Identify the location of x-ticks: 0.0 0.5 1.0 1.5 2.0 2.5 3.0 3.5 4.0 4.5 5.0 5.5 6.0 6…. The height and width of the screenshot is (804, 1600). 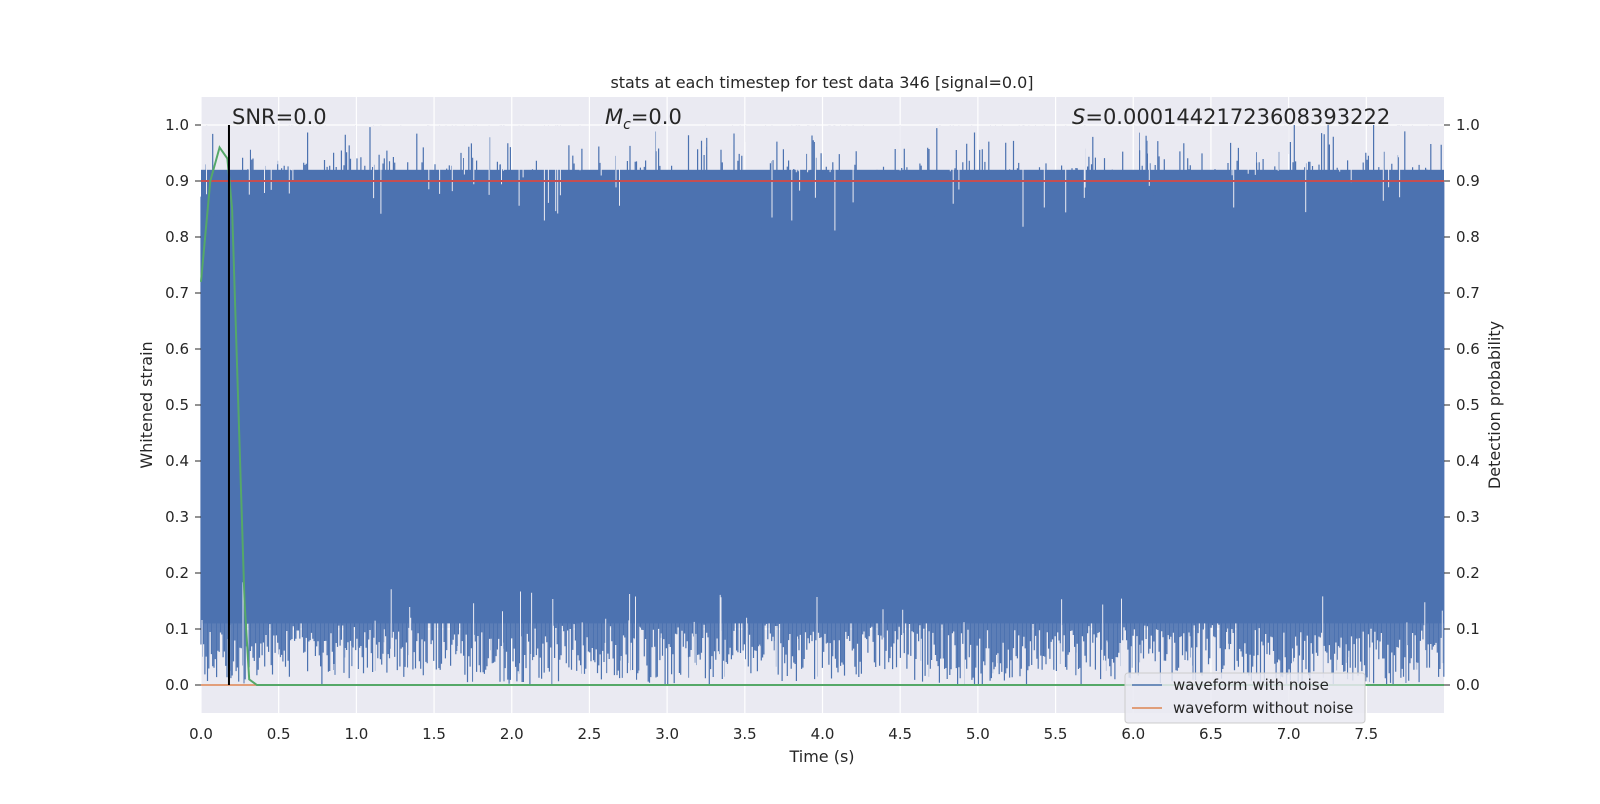
(783, 734).